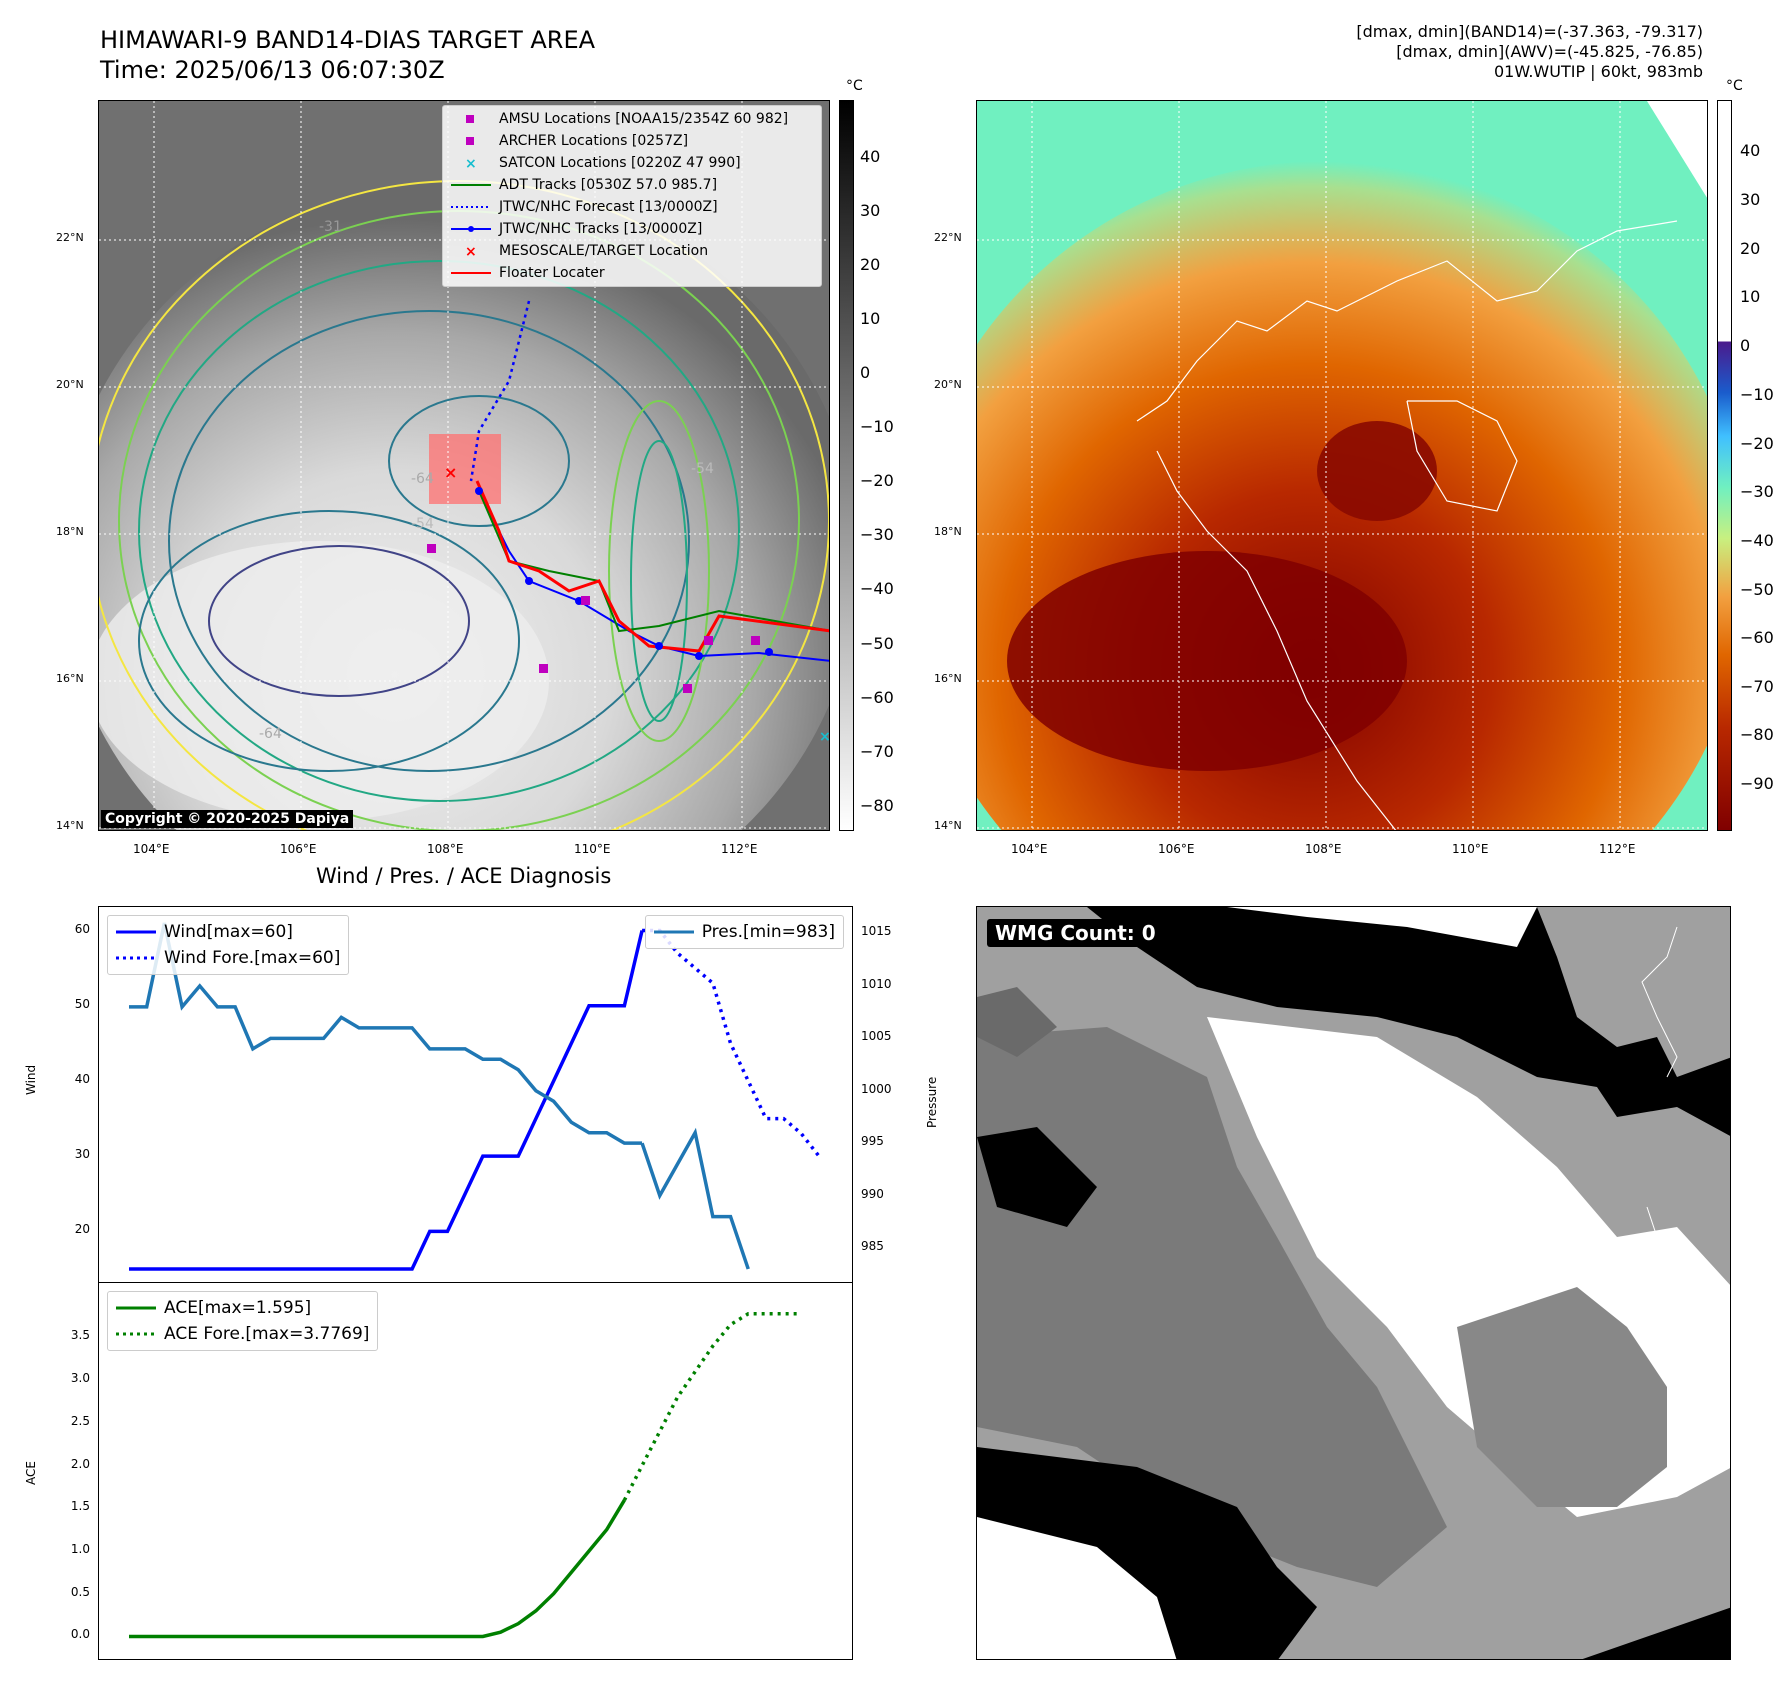  What do you see at coordinates (877, 534) in the screenshot?
I see `colorbar-band14-tick: −30` at bounding box center [877, 534].